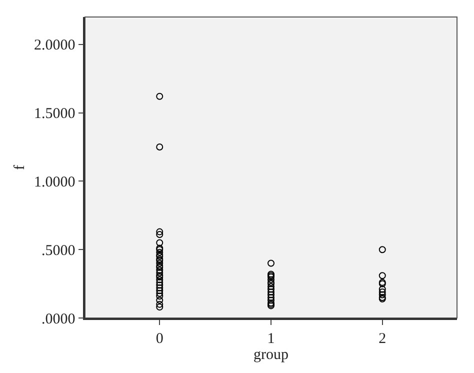 The height and width of the screenshot is (373, 474). What do you see at coordinates (59, 250) in the screenshot?
I see `y-tick-label: .5000` at bounding box center [59, 250].